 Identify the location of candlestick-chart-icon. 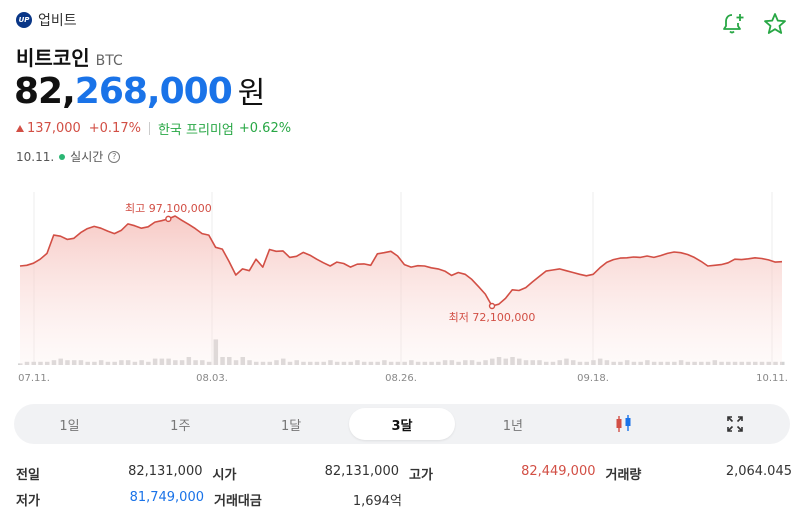
(623, 423).